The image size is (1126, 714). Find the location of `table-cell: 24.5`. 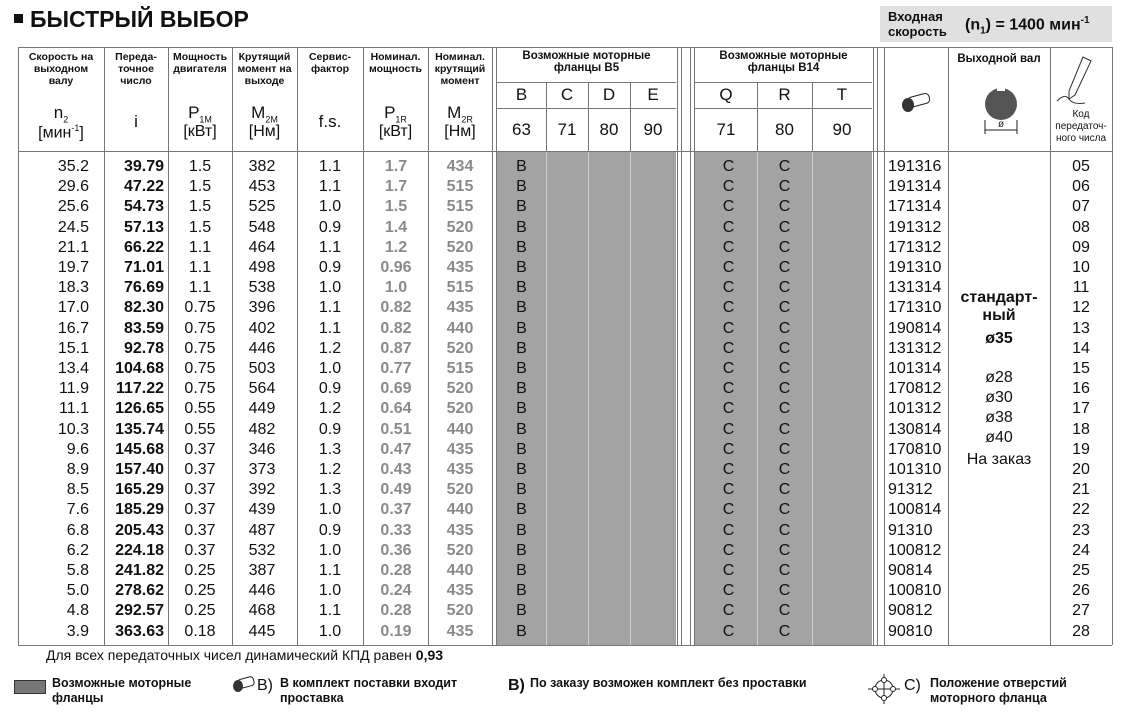

table-cell: 24.5 is located at coordinates (73, 227).